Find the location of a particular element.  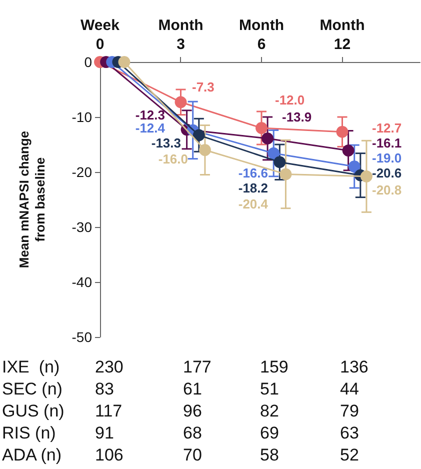

y-tick-label: -40 is located at coordinates (82, 282).